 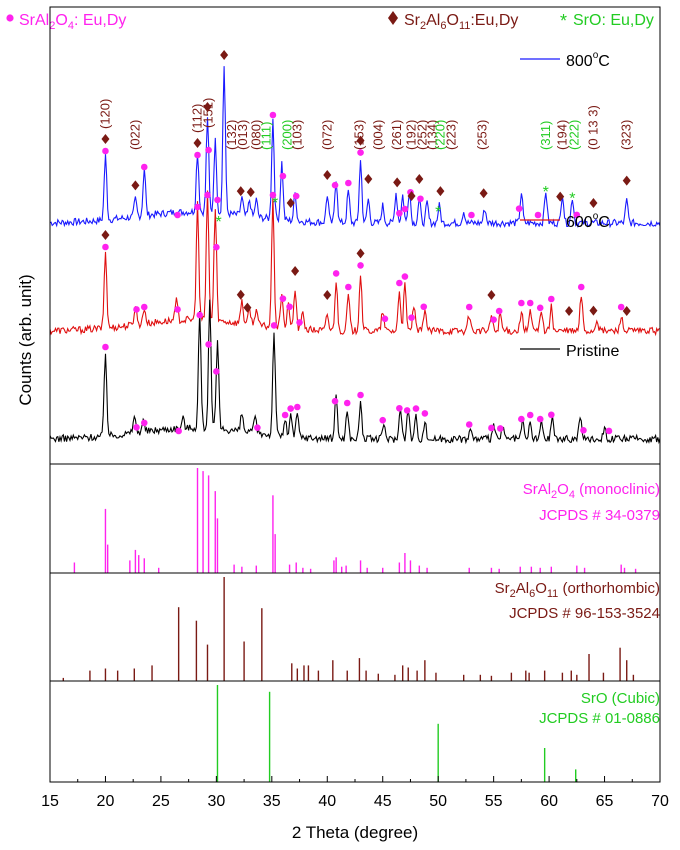 I want to click on legend-srAl2O4-circle, so click(x=10, y=18).